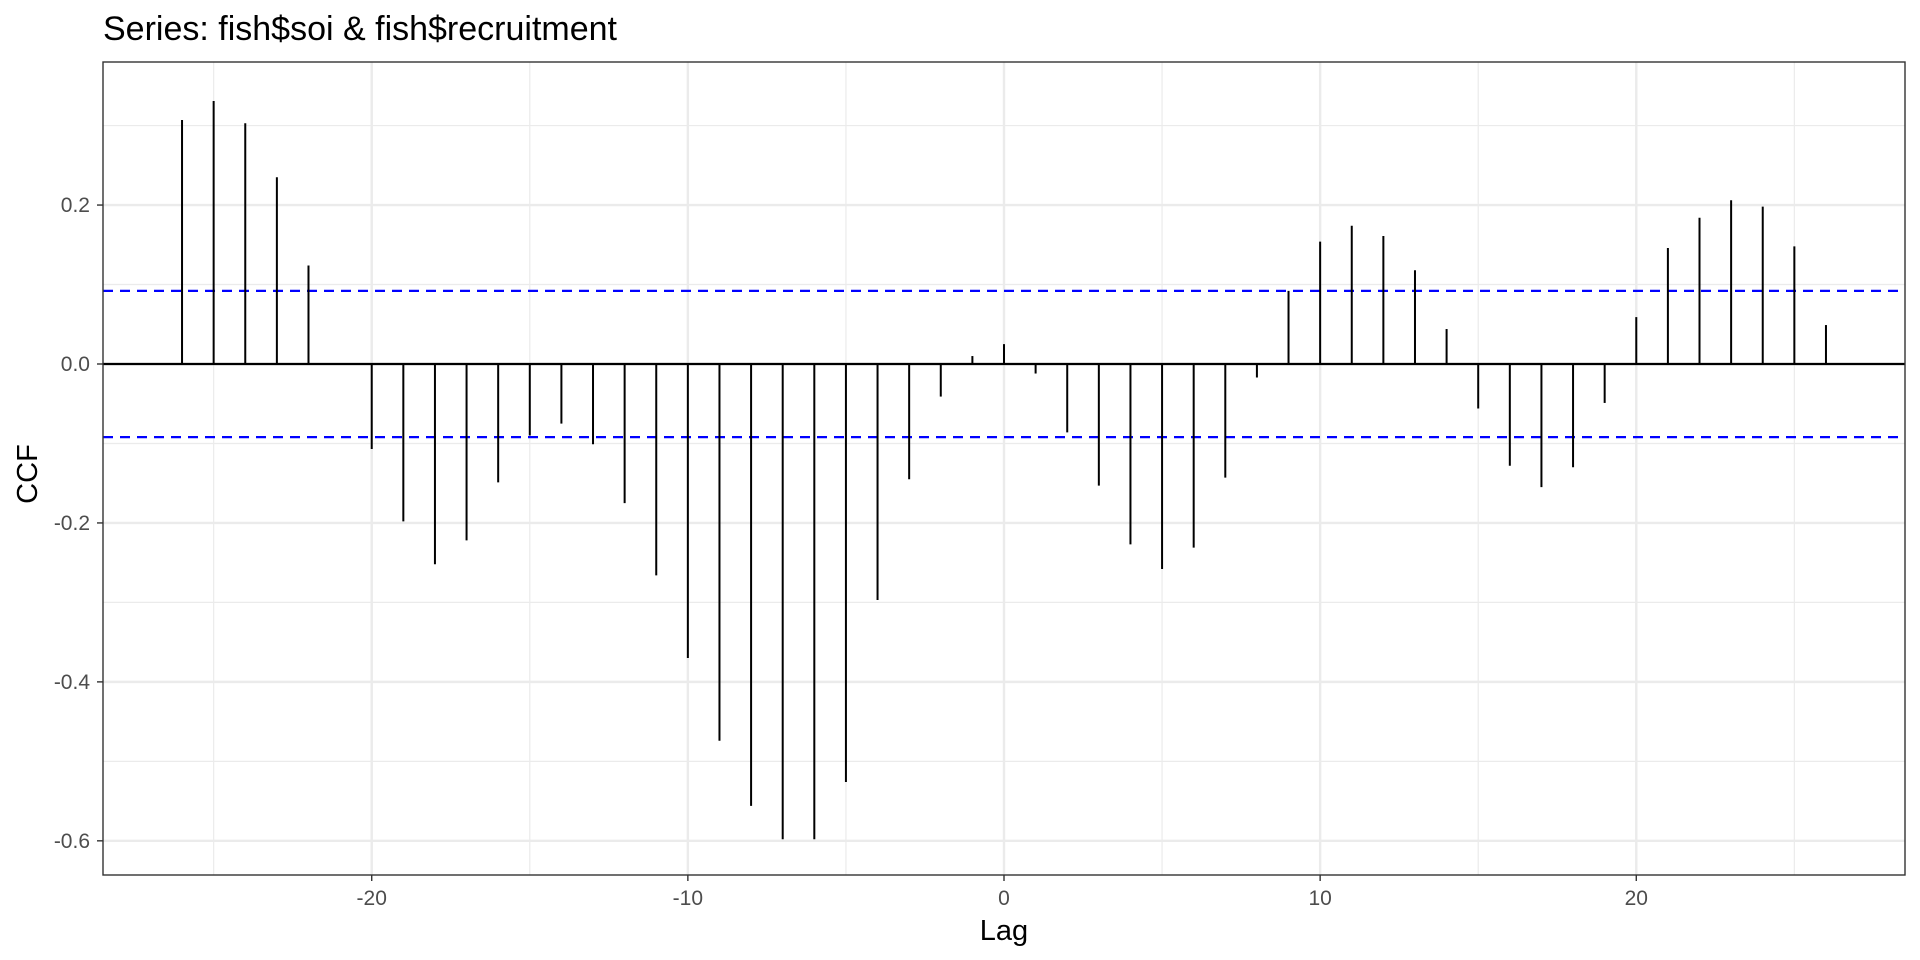 The width and height of the screenshot is (1920, 960). What do you see at coordinates (28, 474) in the screenshot?
I see `y-axis-title: CCF` at bounding box center [28, 474].